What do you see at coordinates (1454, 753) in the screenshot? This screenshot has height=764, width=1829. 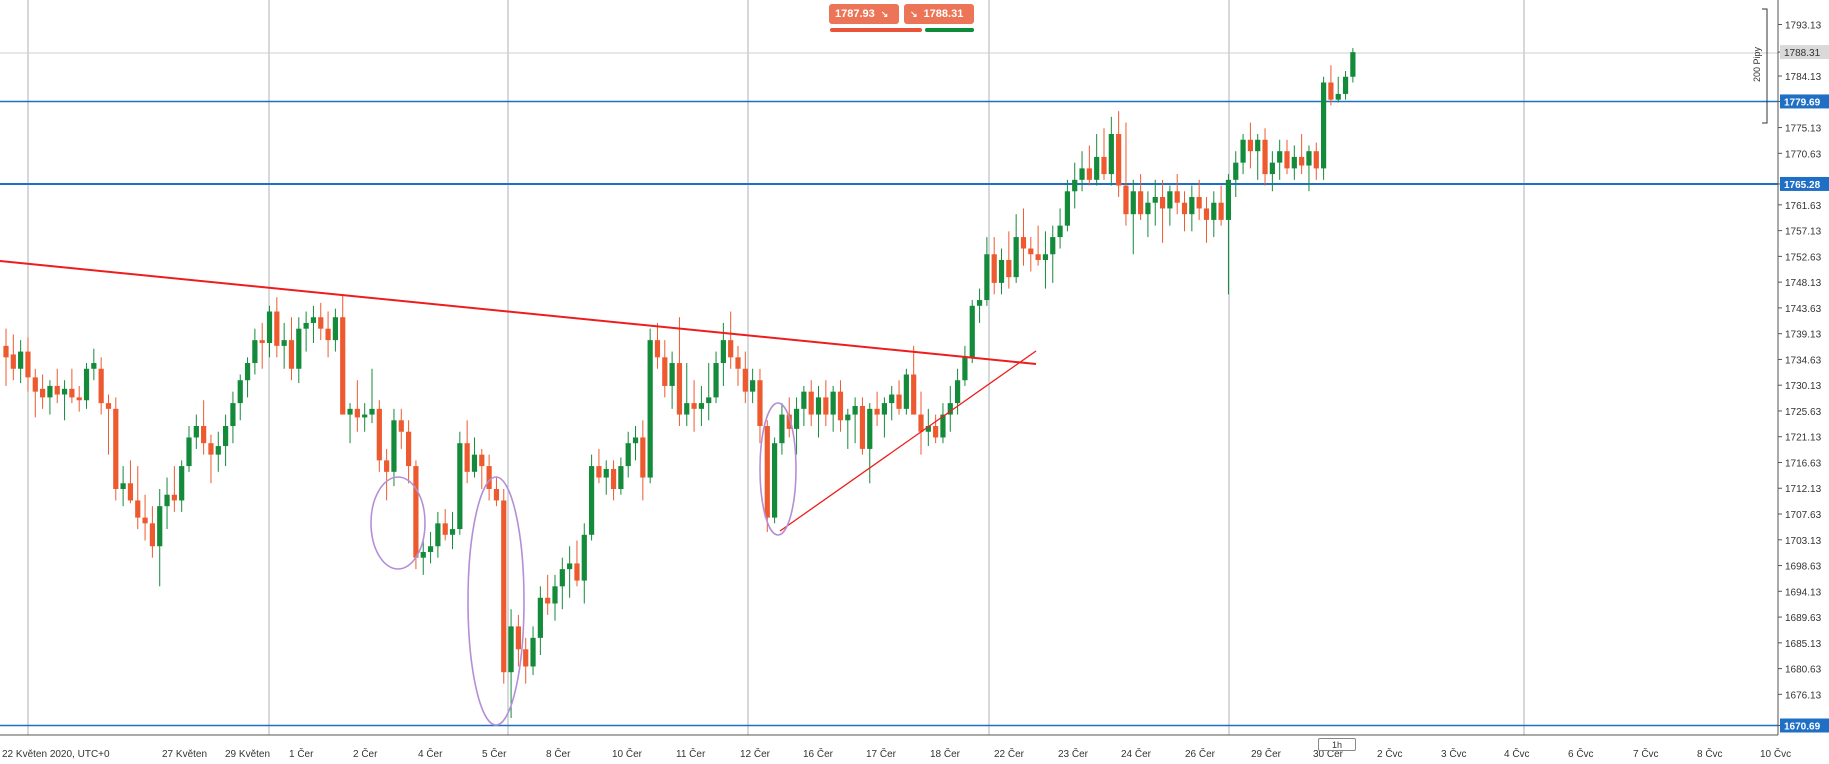 I see `time-tick-label: 3 Čvc` at bounding box center [1454, 753].